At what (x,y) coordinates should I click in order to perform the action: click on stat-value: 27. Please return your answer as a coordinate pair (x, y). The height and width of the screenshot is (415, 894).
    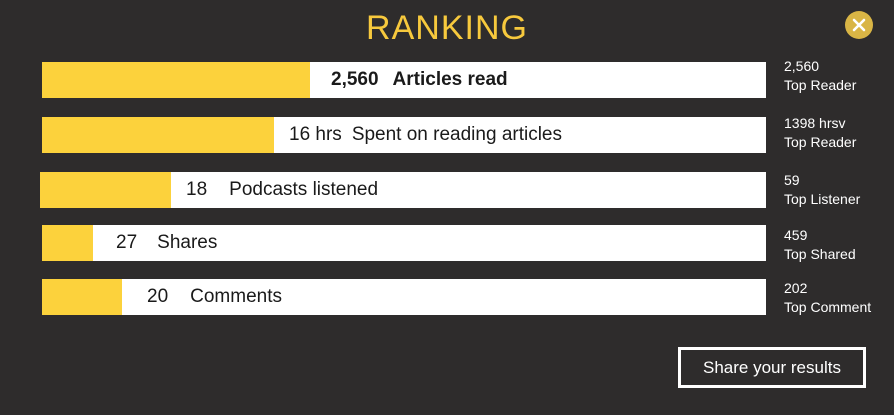
    Looking at the image, I should click on (127, 242).